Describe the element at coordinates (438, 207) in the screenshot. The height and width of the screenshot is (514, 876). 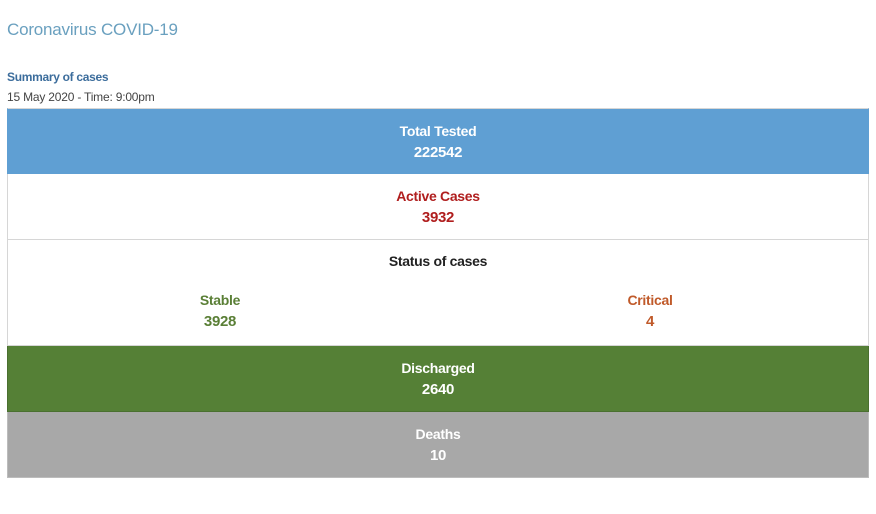
I see `active-cases-row: Active Cases 3932` at that location.